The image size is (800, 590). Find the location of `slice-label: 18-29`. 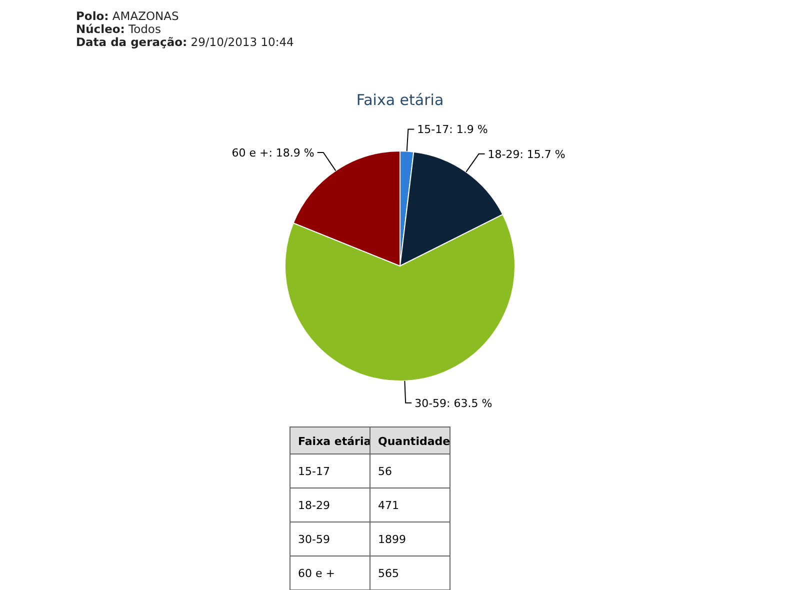

slice-label: 18-29 is located at coordinates (504, 154).